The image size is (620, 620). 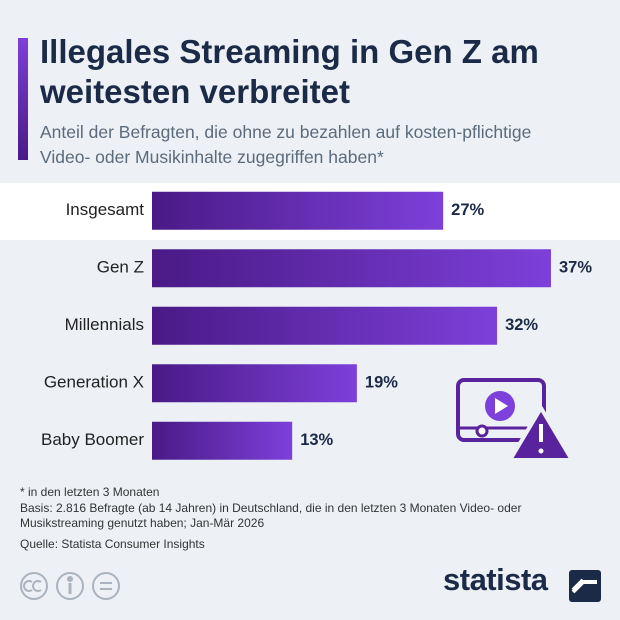 I want to click on accent-bar, so click(x=23, y=99).